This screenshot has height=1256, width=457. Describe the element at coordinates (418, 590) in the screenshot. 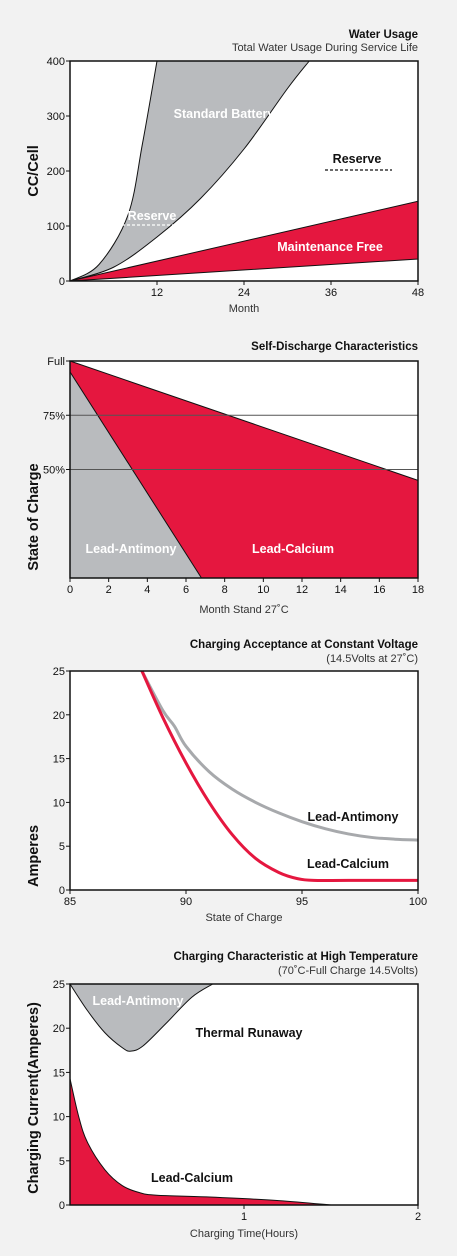

I see `x-tick-label: 18` at that location.